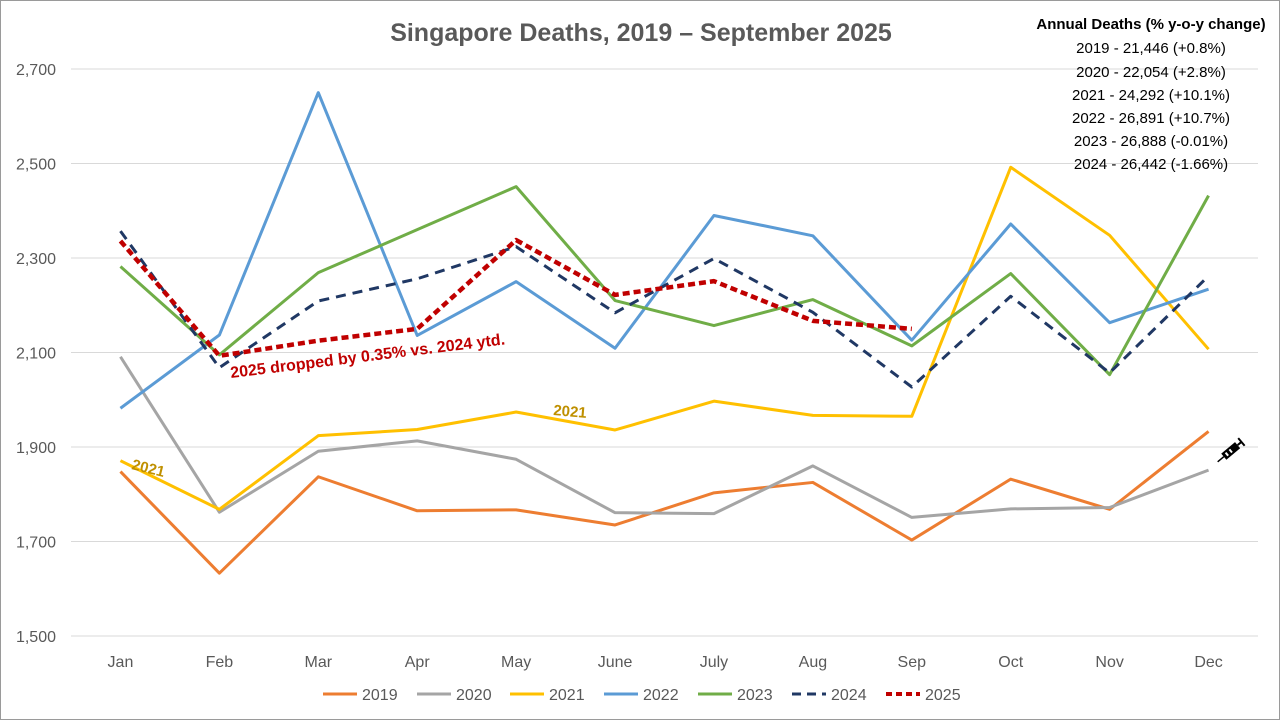 This screenshot has width=1280, height=720. Describe the element at coordinates (661, 695) in the screenshot. I see `legend-label-2022: 2022` at that location.